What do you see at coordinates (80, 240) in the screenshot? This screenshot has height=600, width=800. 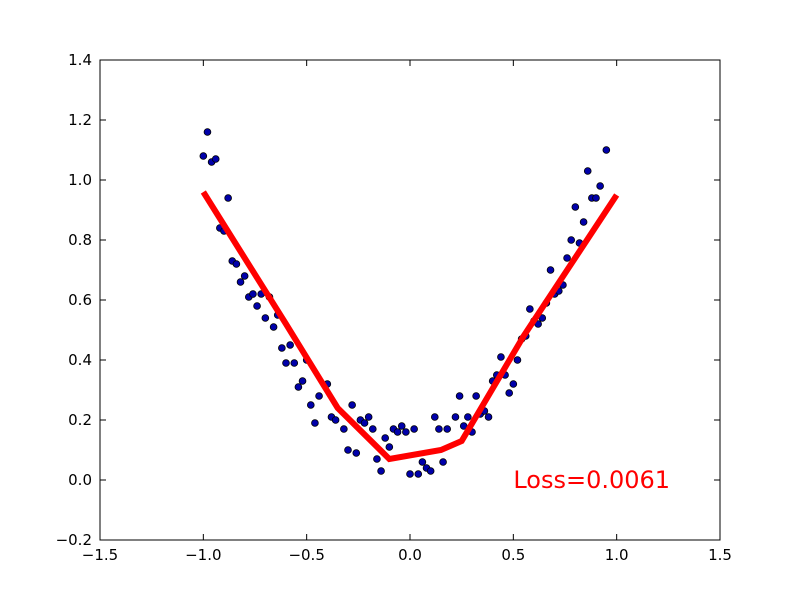 I see `y-tick-label: 0.8` at bounding box center [80, 240].